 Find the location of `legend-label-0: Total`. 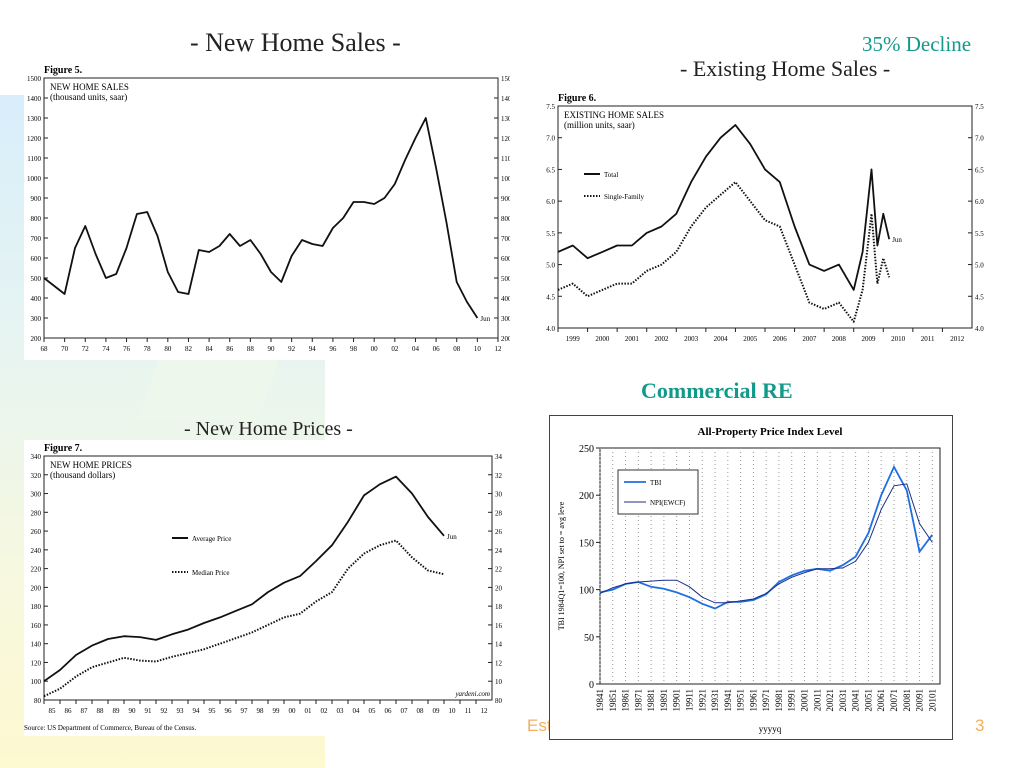

legend-label-0: Total is located at coordinates (611, 175).